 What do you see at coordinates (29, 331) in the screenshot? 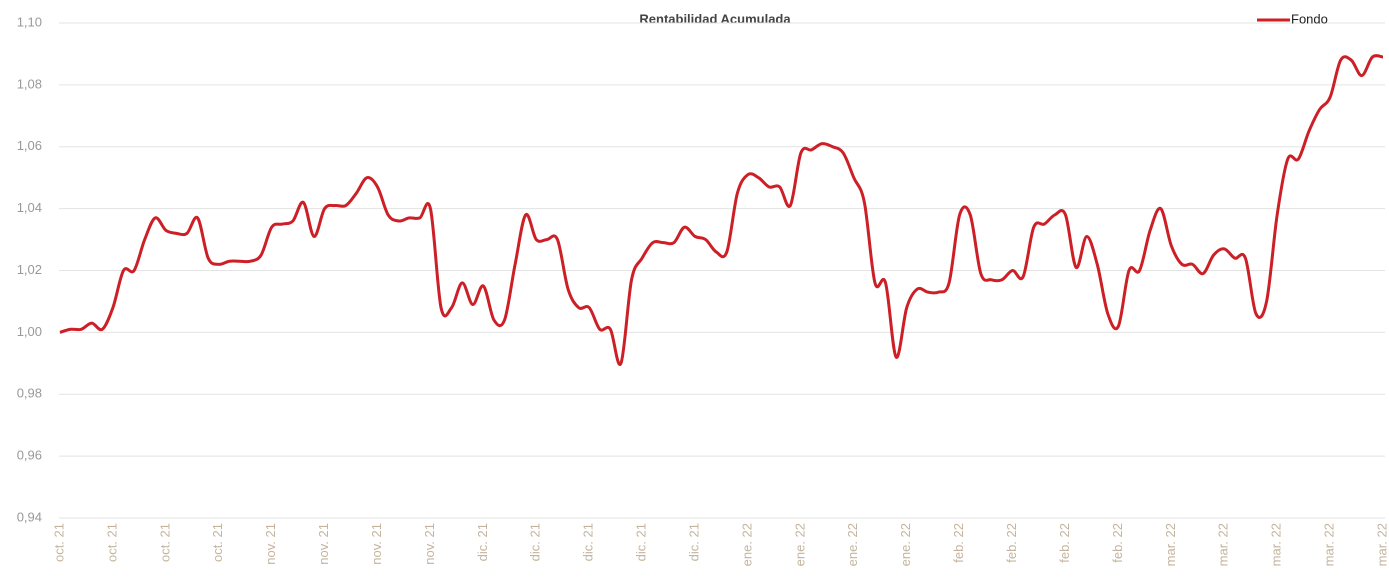
I see `y-tick-label: 1,00` at bounding box center [29, 331].